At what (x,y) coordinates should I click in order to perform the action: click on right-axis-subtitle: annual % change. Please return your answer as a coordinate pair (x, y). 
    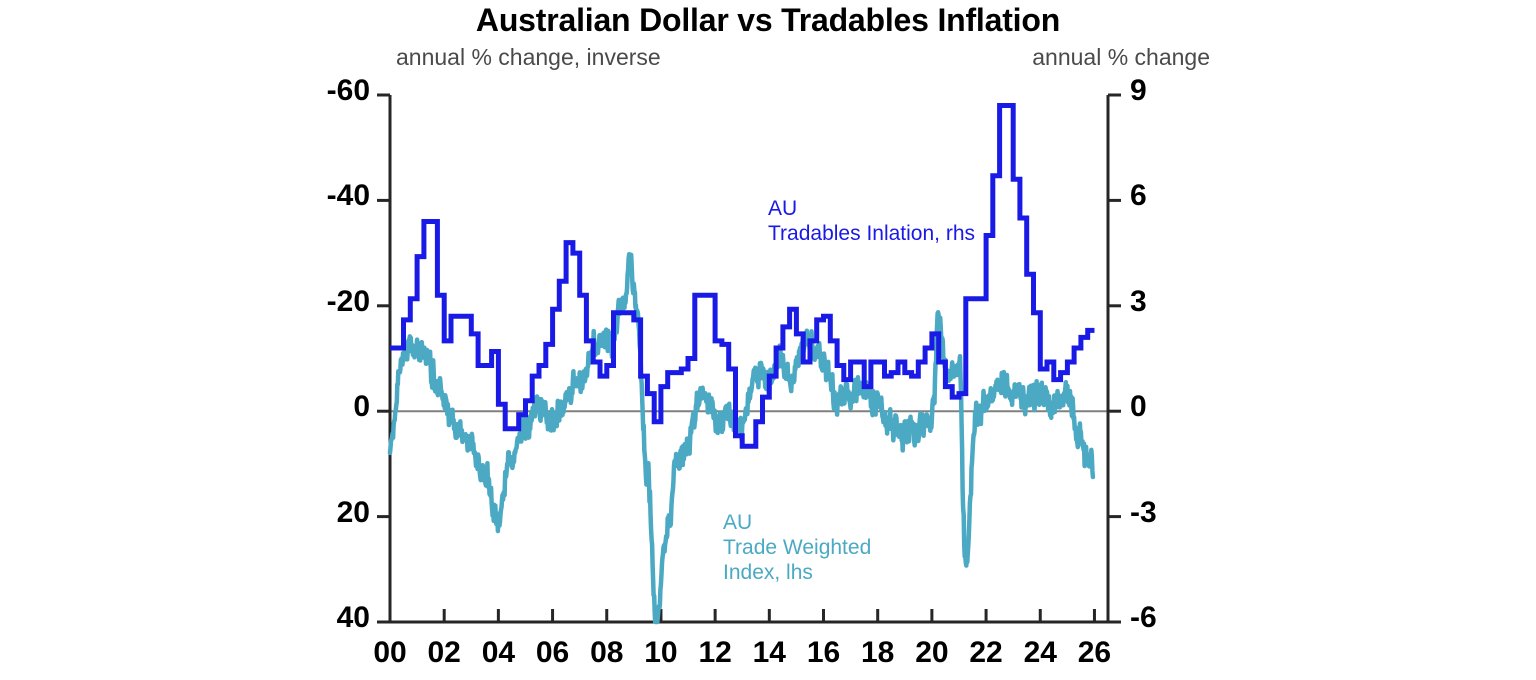
    Looking at the image, I should click on (1121, 57).